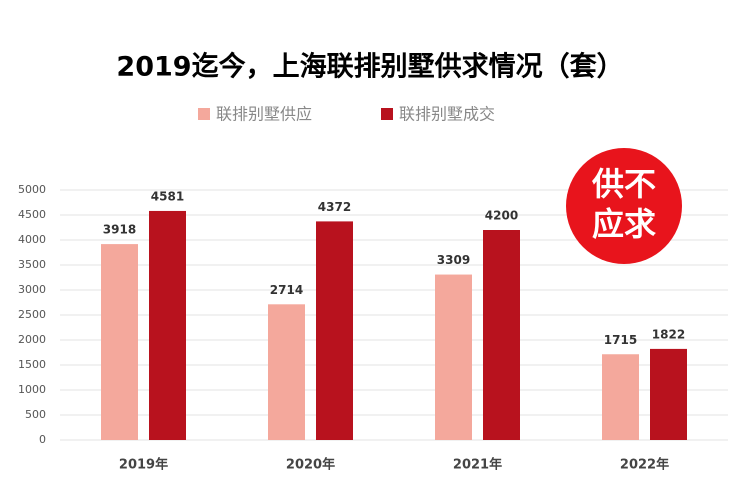 This screenshot has width=740, height=503. What do you see at coordinates (32, 389) in the screenshot?
I see `y-tick-label: 1000` at bounding box center [32, 389].